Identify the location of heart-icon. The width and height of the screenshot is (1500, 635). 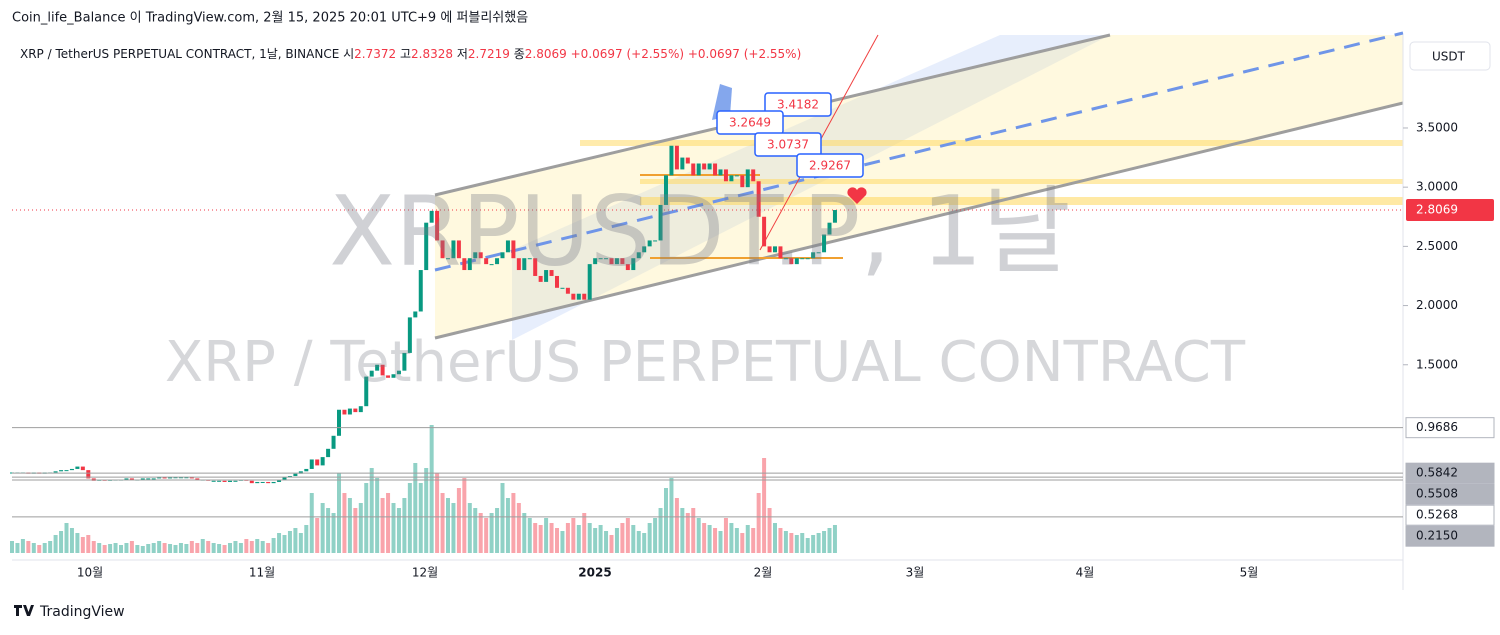
(857, 195).